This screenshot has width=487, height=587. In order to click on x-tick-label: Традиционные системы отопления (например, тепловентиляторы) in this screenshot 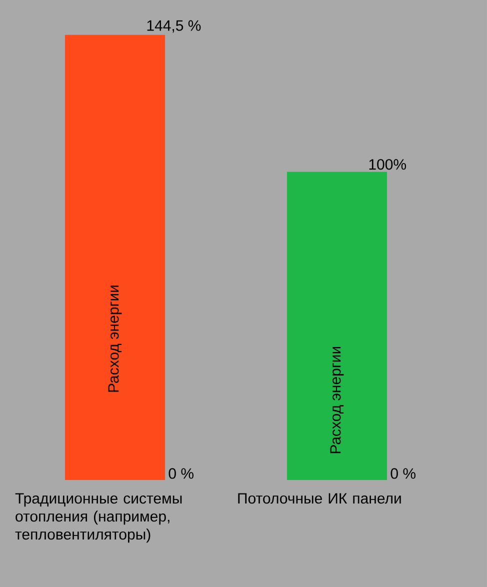, I will do `click(98, 518)`.